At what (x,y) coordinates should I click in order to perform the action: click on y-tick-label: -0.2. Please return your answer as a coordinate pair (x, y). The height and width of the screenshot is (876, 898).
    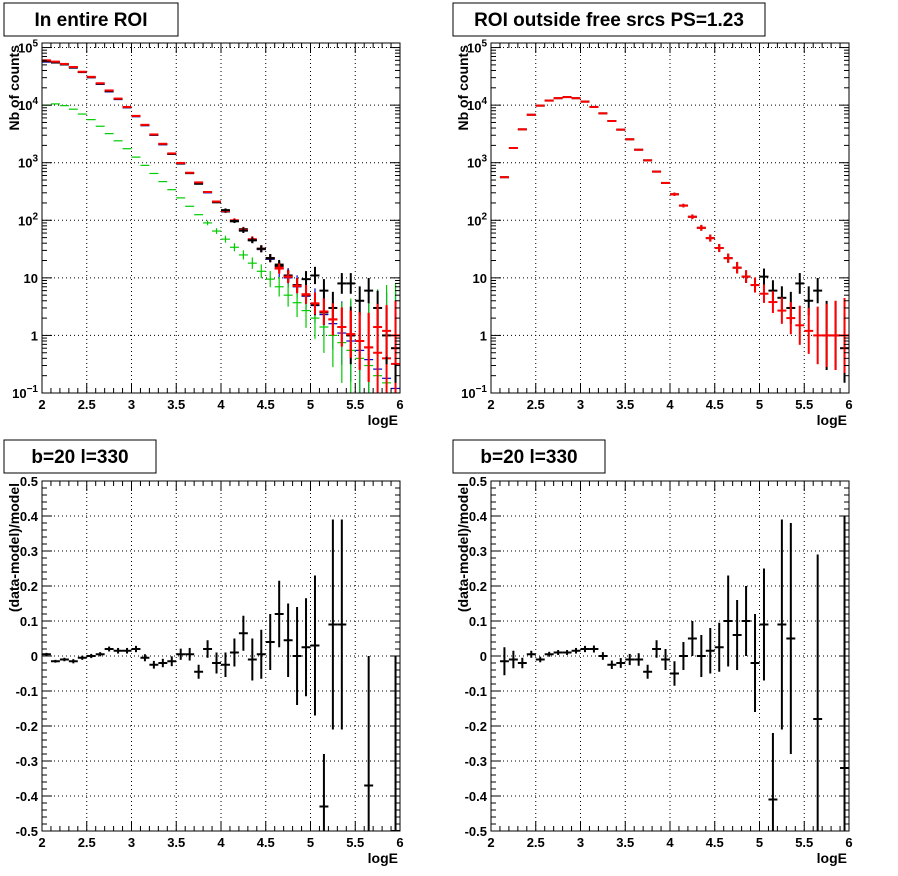
    Looking at the image, I should click on (27, 726).